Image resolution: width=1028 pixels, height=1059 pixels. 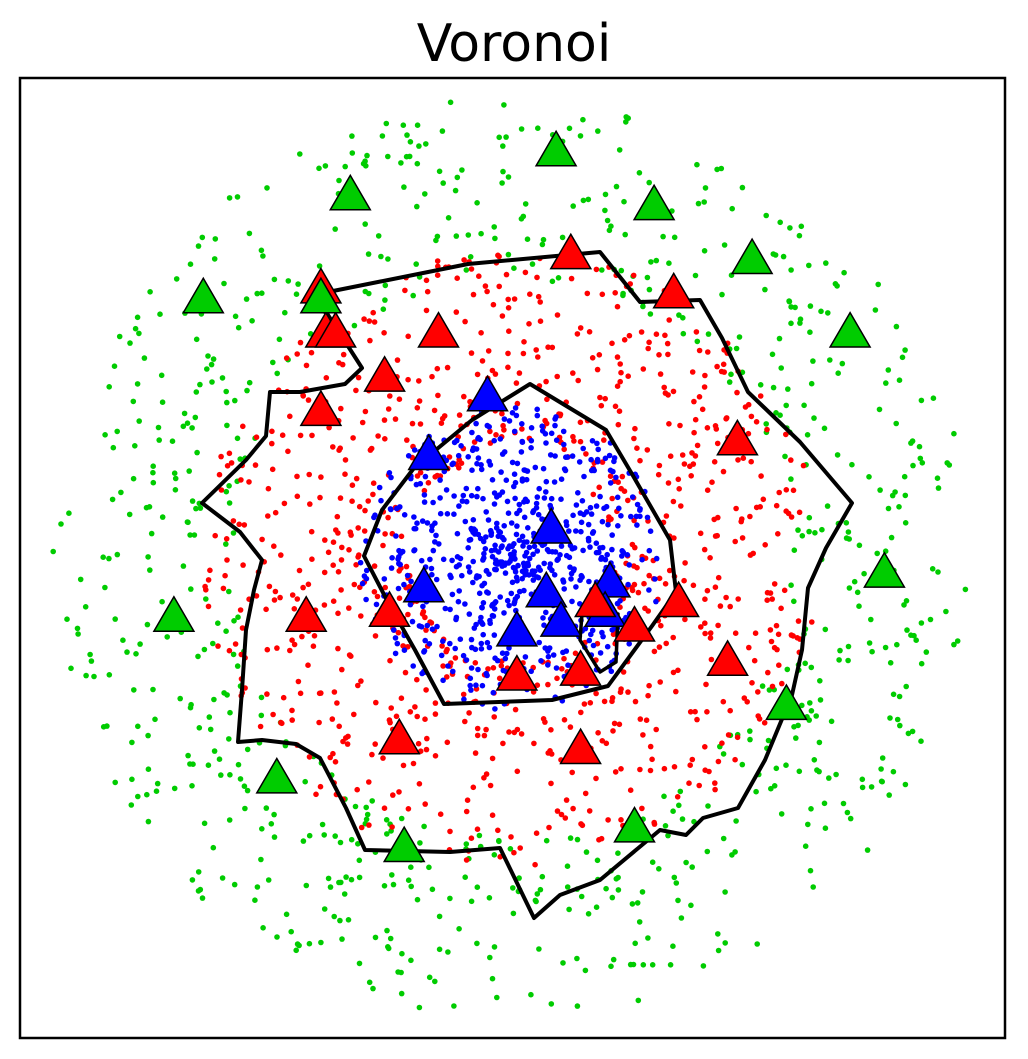 What do you see at coordinates (306, 613) in the screenshot?
I see `middle-prototype-marker` at bounding box center [306, 613].